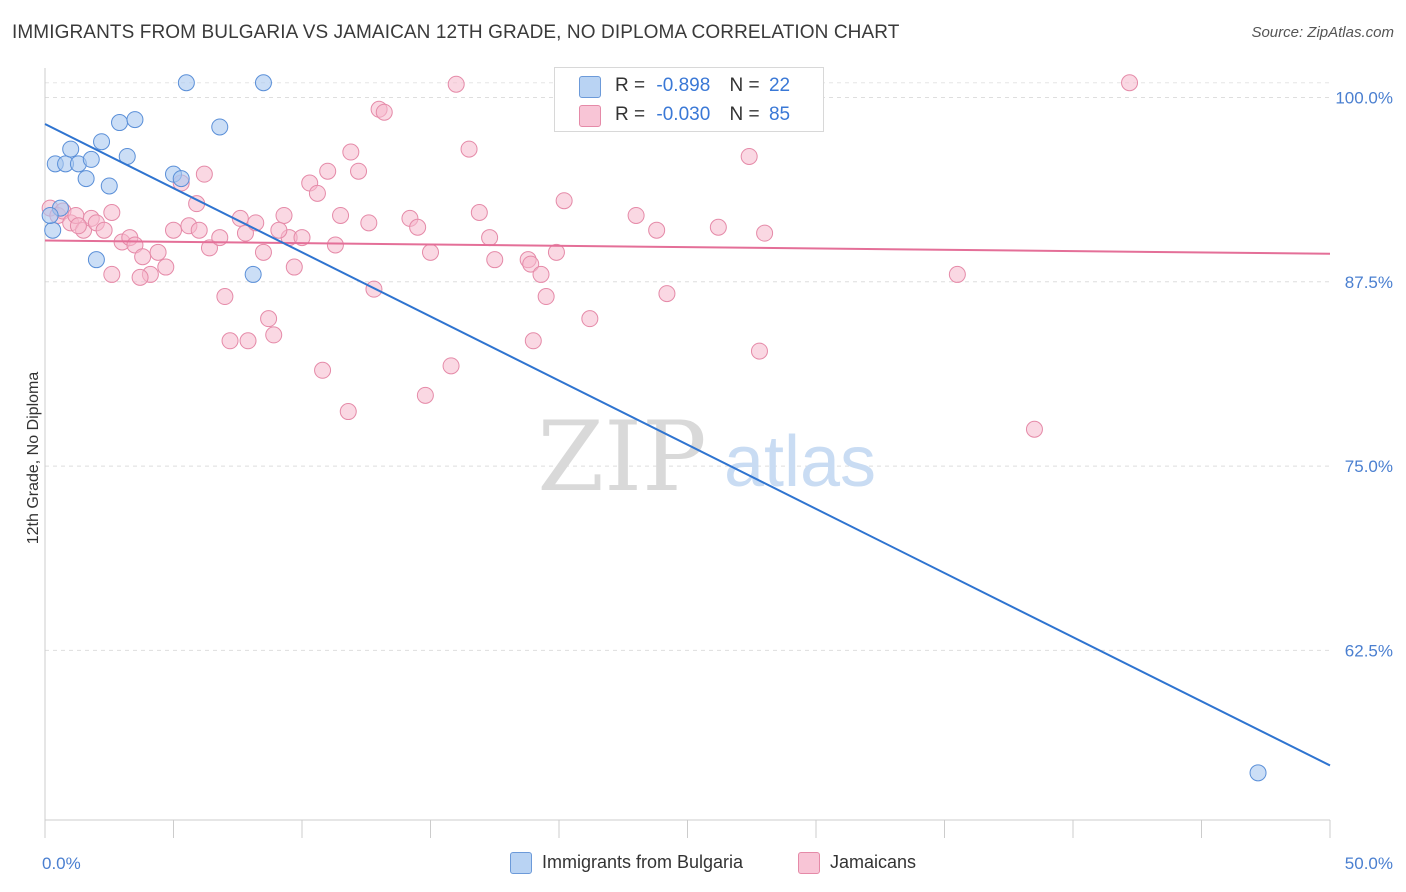 Image resolution: width=1406 pixels, height=892 pixels. What do you see at coordinates (873, 862) in the screenshot?
I see `bottom-legend-label: Jamaicans` at bounding box center [873, 862].